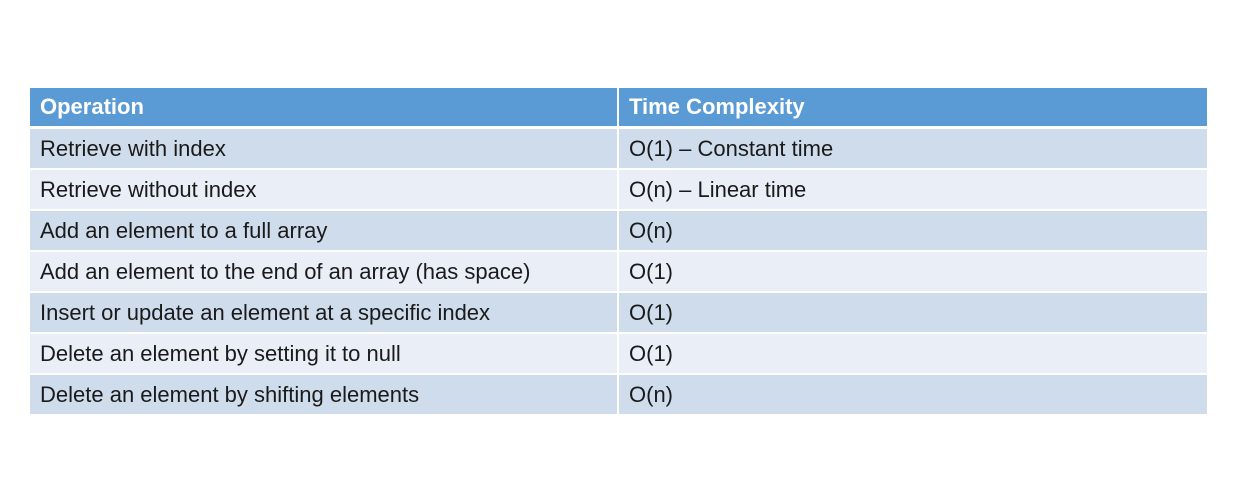 This screenshot has width=1257, height=488. I want to click on column-header-time-complexity: Time Complexity, so click(912, 108).